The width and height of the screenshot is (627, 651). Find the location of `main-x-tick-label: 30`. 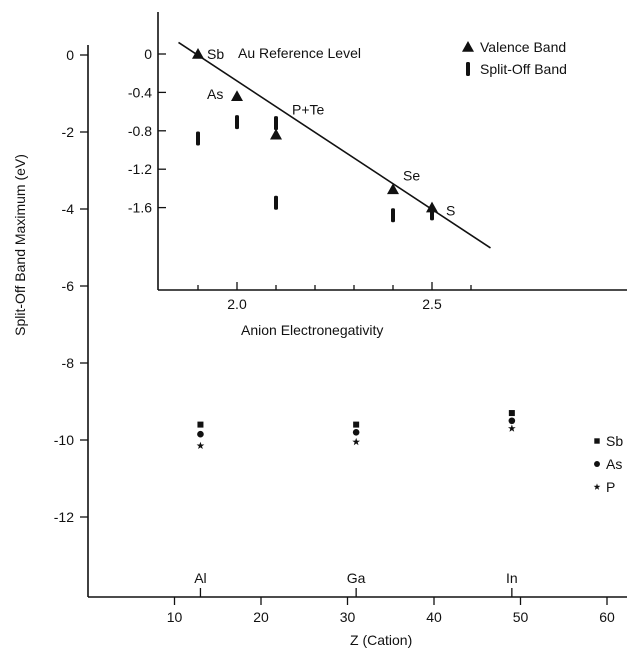

main-x-tick-label: 30 is located at coordinates (348, 617).